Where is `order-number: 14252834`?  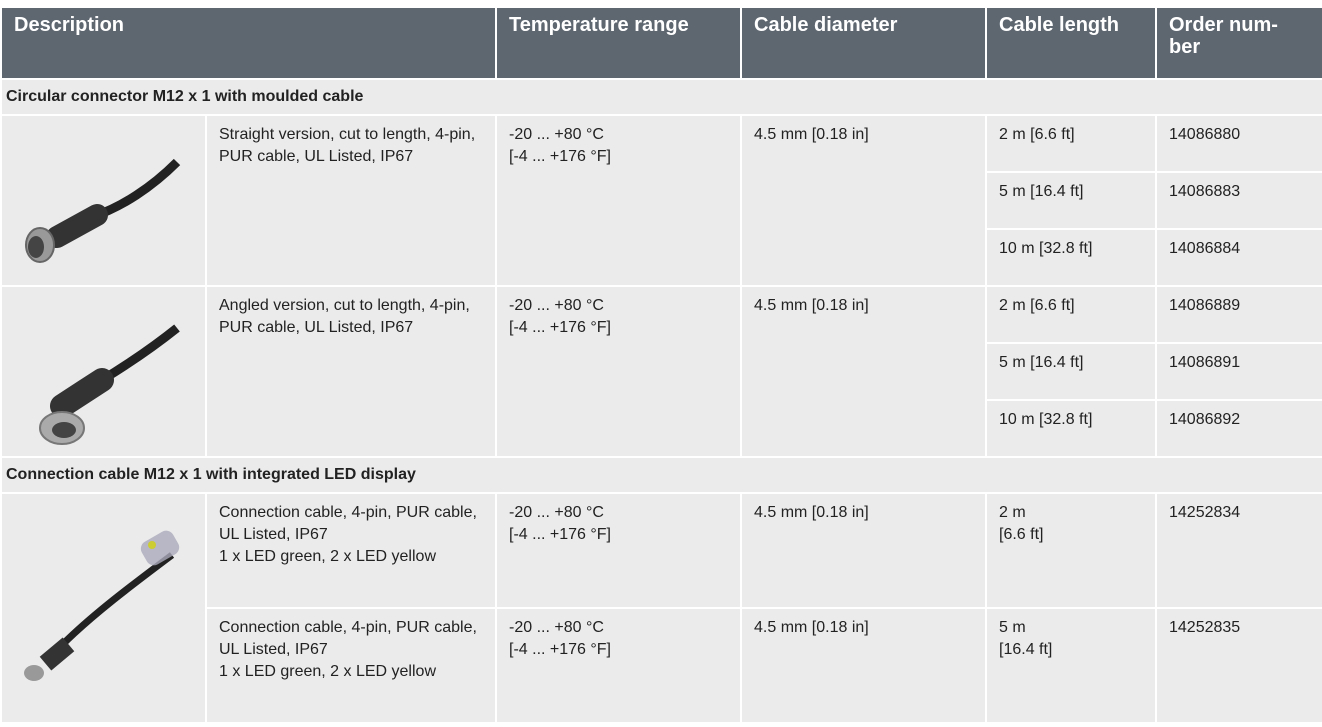
order-number: 14252834 is located at coordinates (1238, 550).